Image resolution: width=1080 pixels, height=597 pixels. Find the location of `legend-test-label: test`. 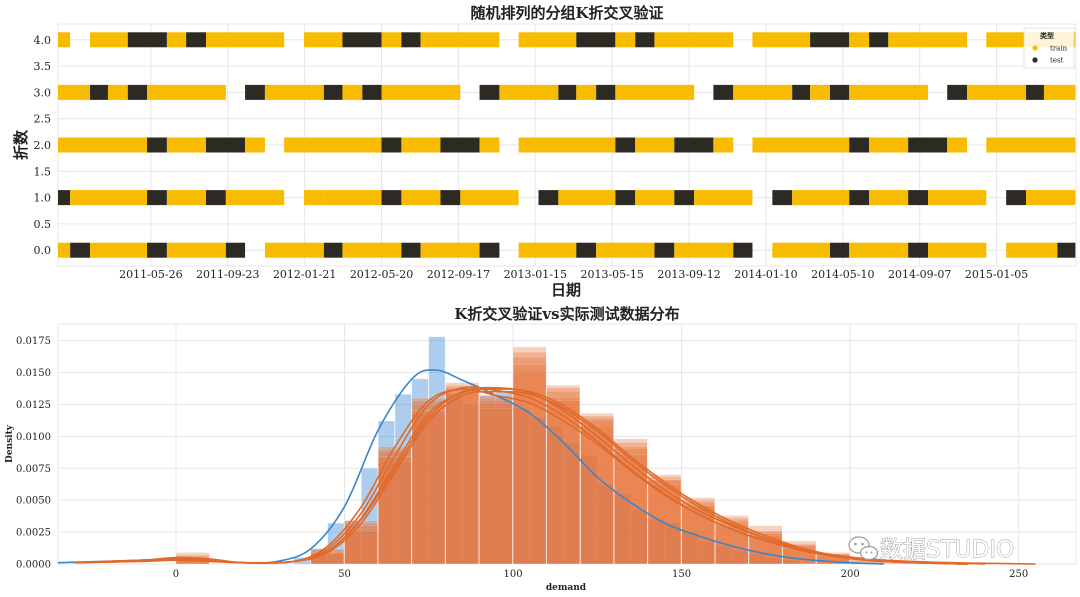

legend-test-label: test is located at coordinates (1057, 61).